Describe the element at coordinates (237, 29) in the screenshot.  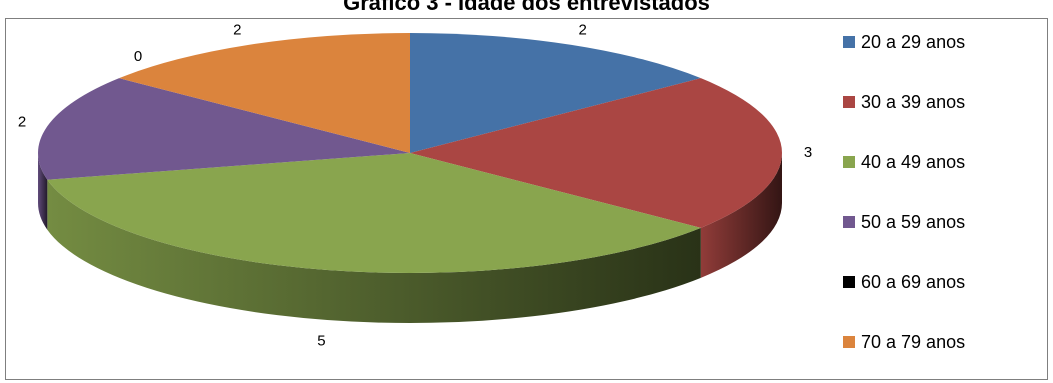
I see `data-label-70-a-79-anos: 2` at that location.